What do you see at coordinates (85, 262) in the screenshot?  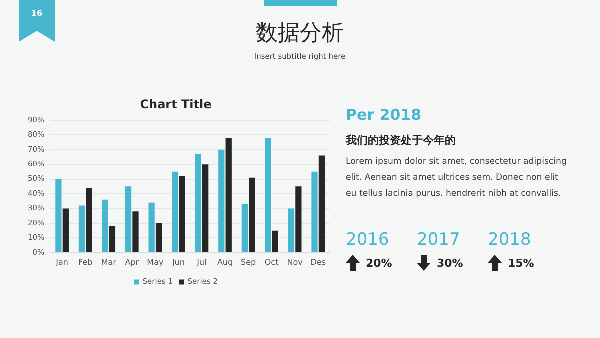 I see `x-tick-label: Feb` at bounding box center [85, 262].